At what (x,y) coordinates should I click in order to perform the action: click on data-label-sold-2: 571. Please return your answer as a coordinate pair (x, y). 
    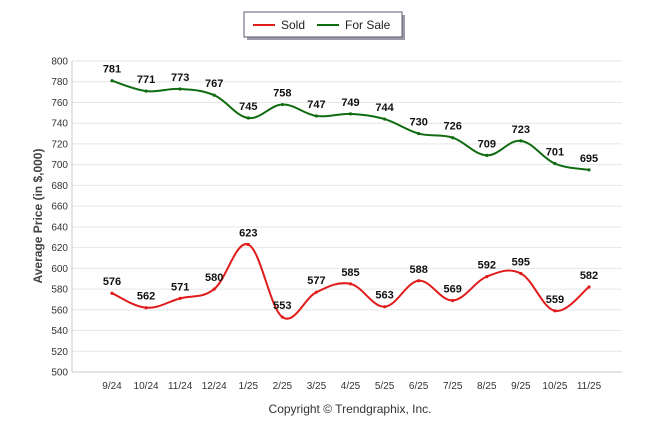
    Looking at the image, I should click on (180, 287).